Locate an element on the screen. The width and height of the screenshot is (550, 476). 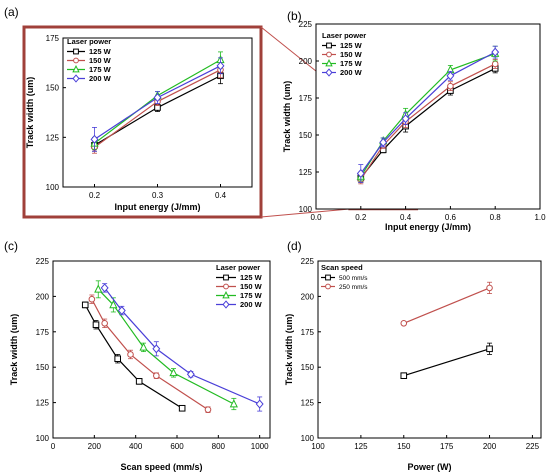
series-500-mm-s is located at coordinates (446, 360).